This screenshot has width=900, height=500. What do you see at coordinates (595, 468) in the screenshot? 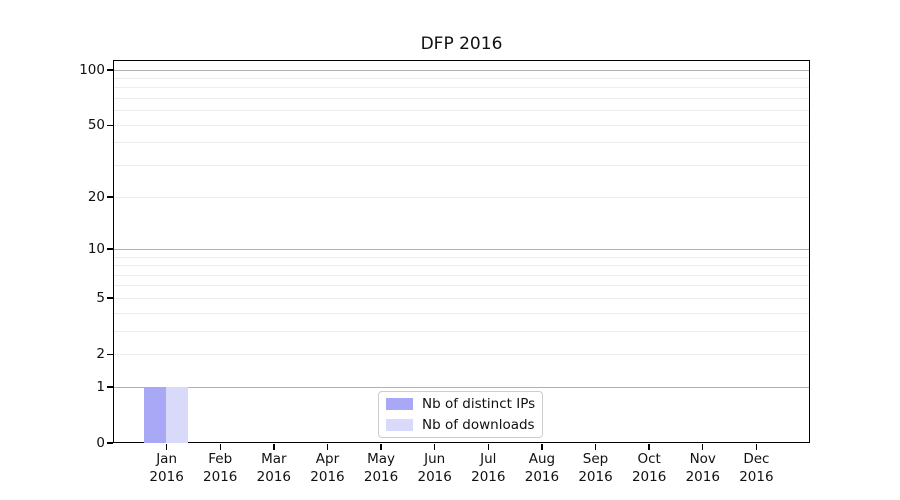
I see `x-tick-label: Sep 2016` at bounding box center [595, 468].